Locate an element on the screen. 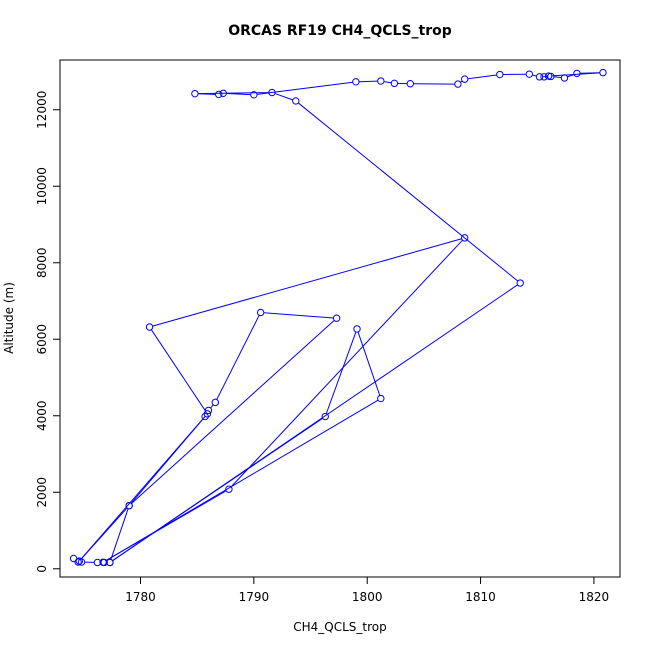  y-tick-label: 8000 is located at coordinates (42, 262).